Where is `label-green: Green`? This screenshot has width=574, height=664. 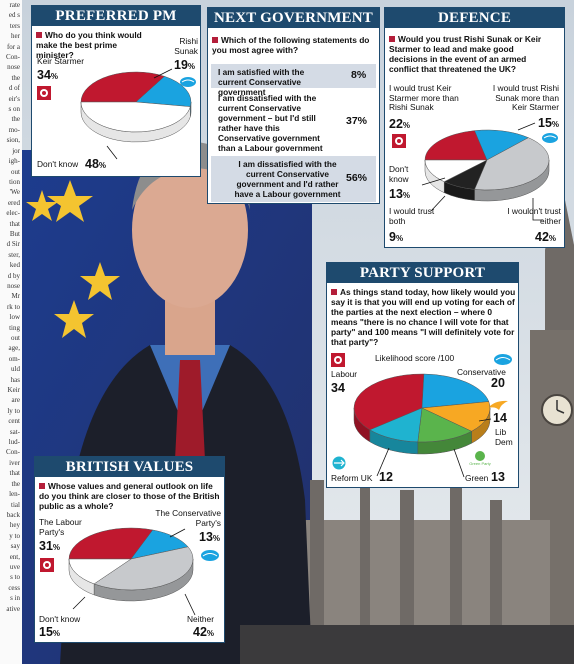
label-green: Green is located at coordinates (477, 478).